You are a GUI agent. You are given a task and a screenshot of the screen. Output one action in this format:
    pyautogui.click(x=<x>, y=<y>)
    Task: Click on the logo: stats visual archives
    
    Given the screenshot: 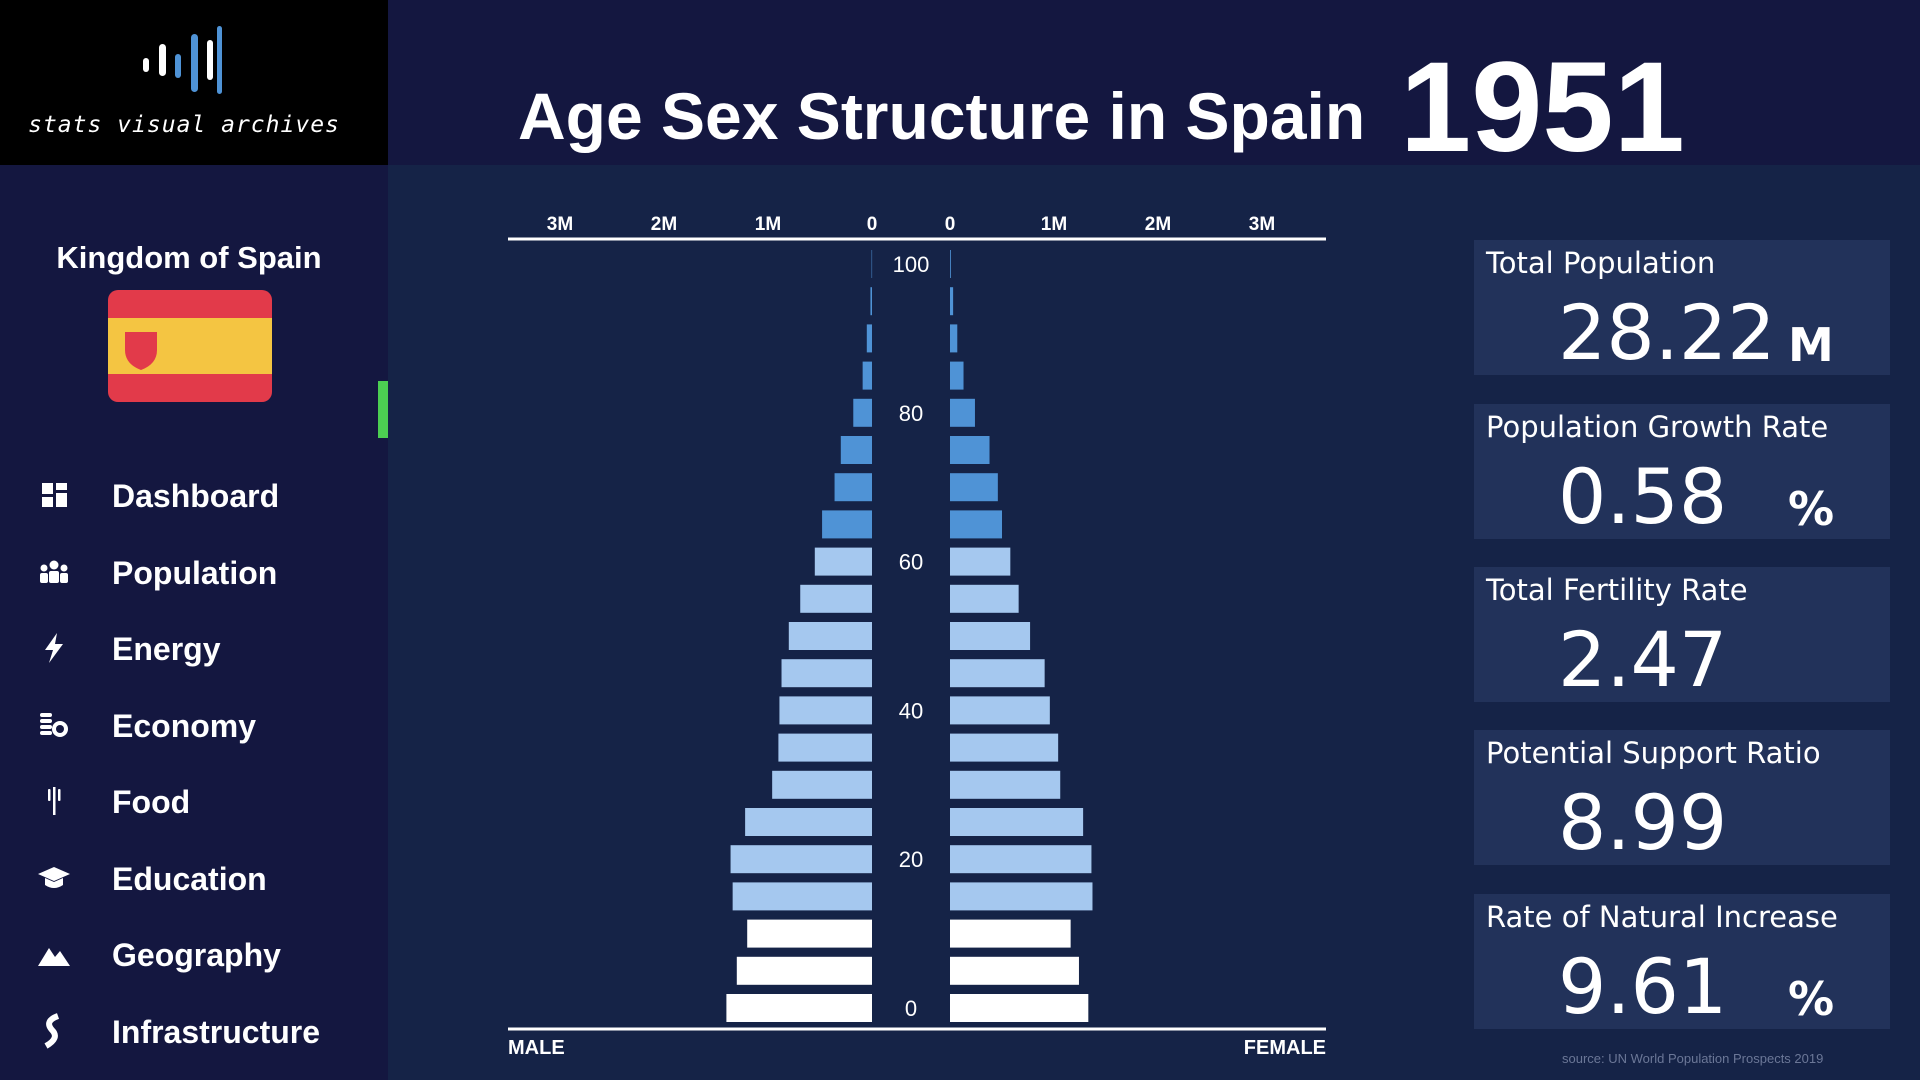 What is the action you would take?
    pyautogui.click(x=194, y=82)
    